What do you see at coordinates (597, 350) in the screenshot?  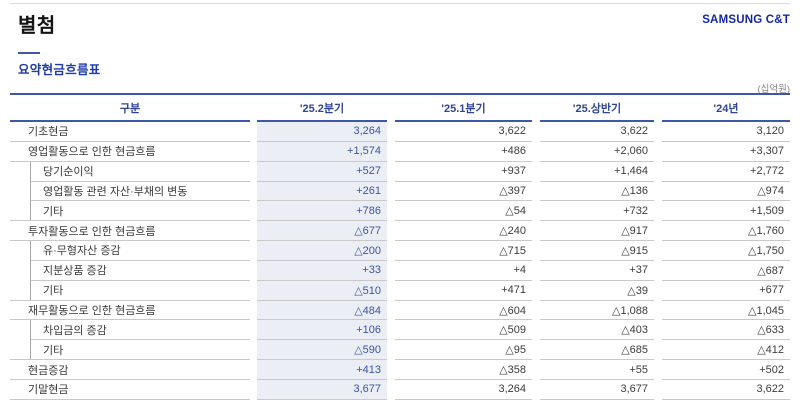 I see `value-cell: △685` at bounding box center [597, 350].